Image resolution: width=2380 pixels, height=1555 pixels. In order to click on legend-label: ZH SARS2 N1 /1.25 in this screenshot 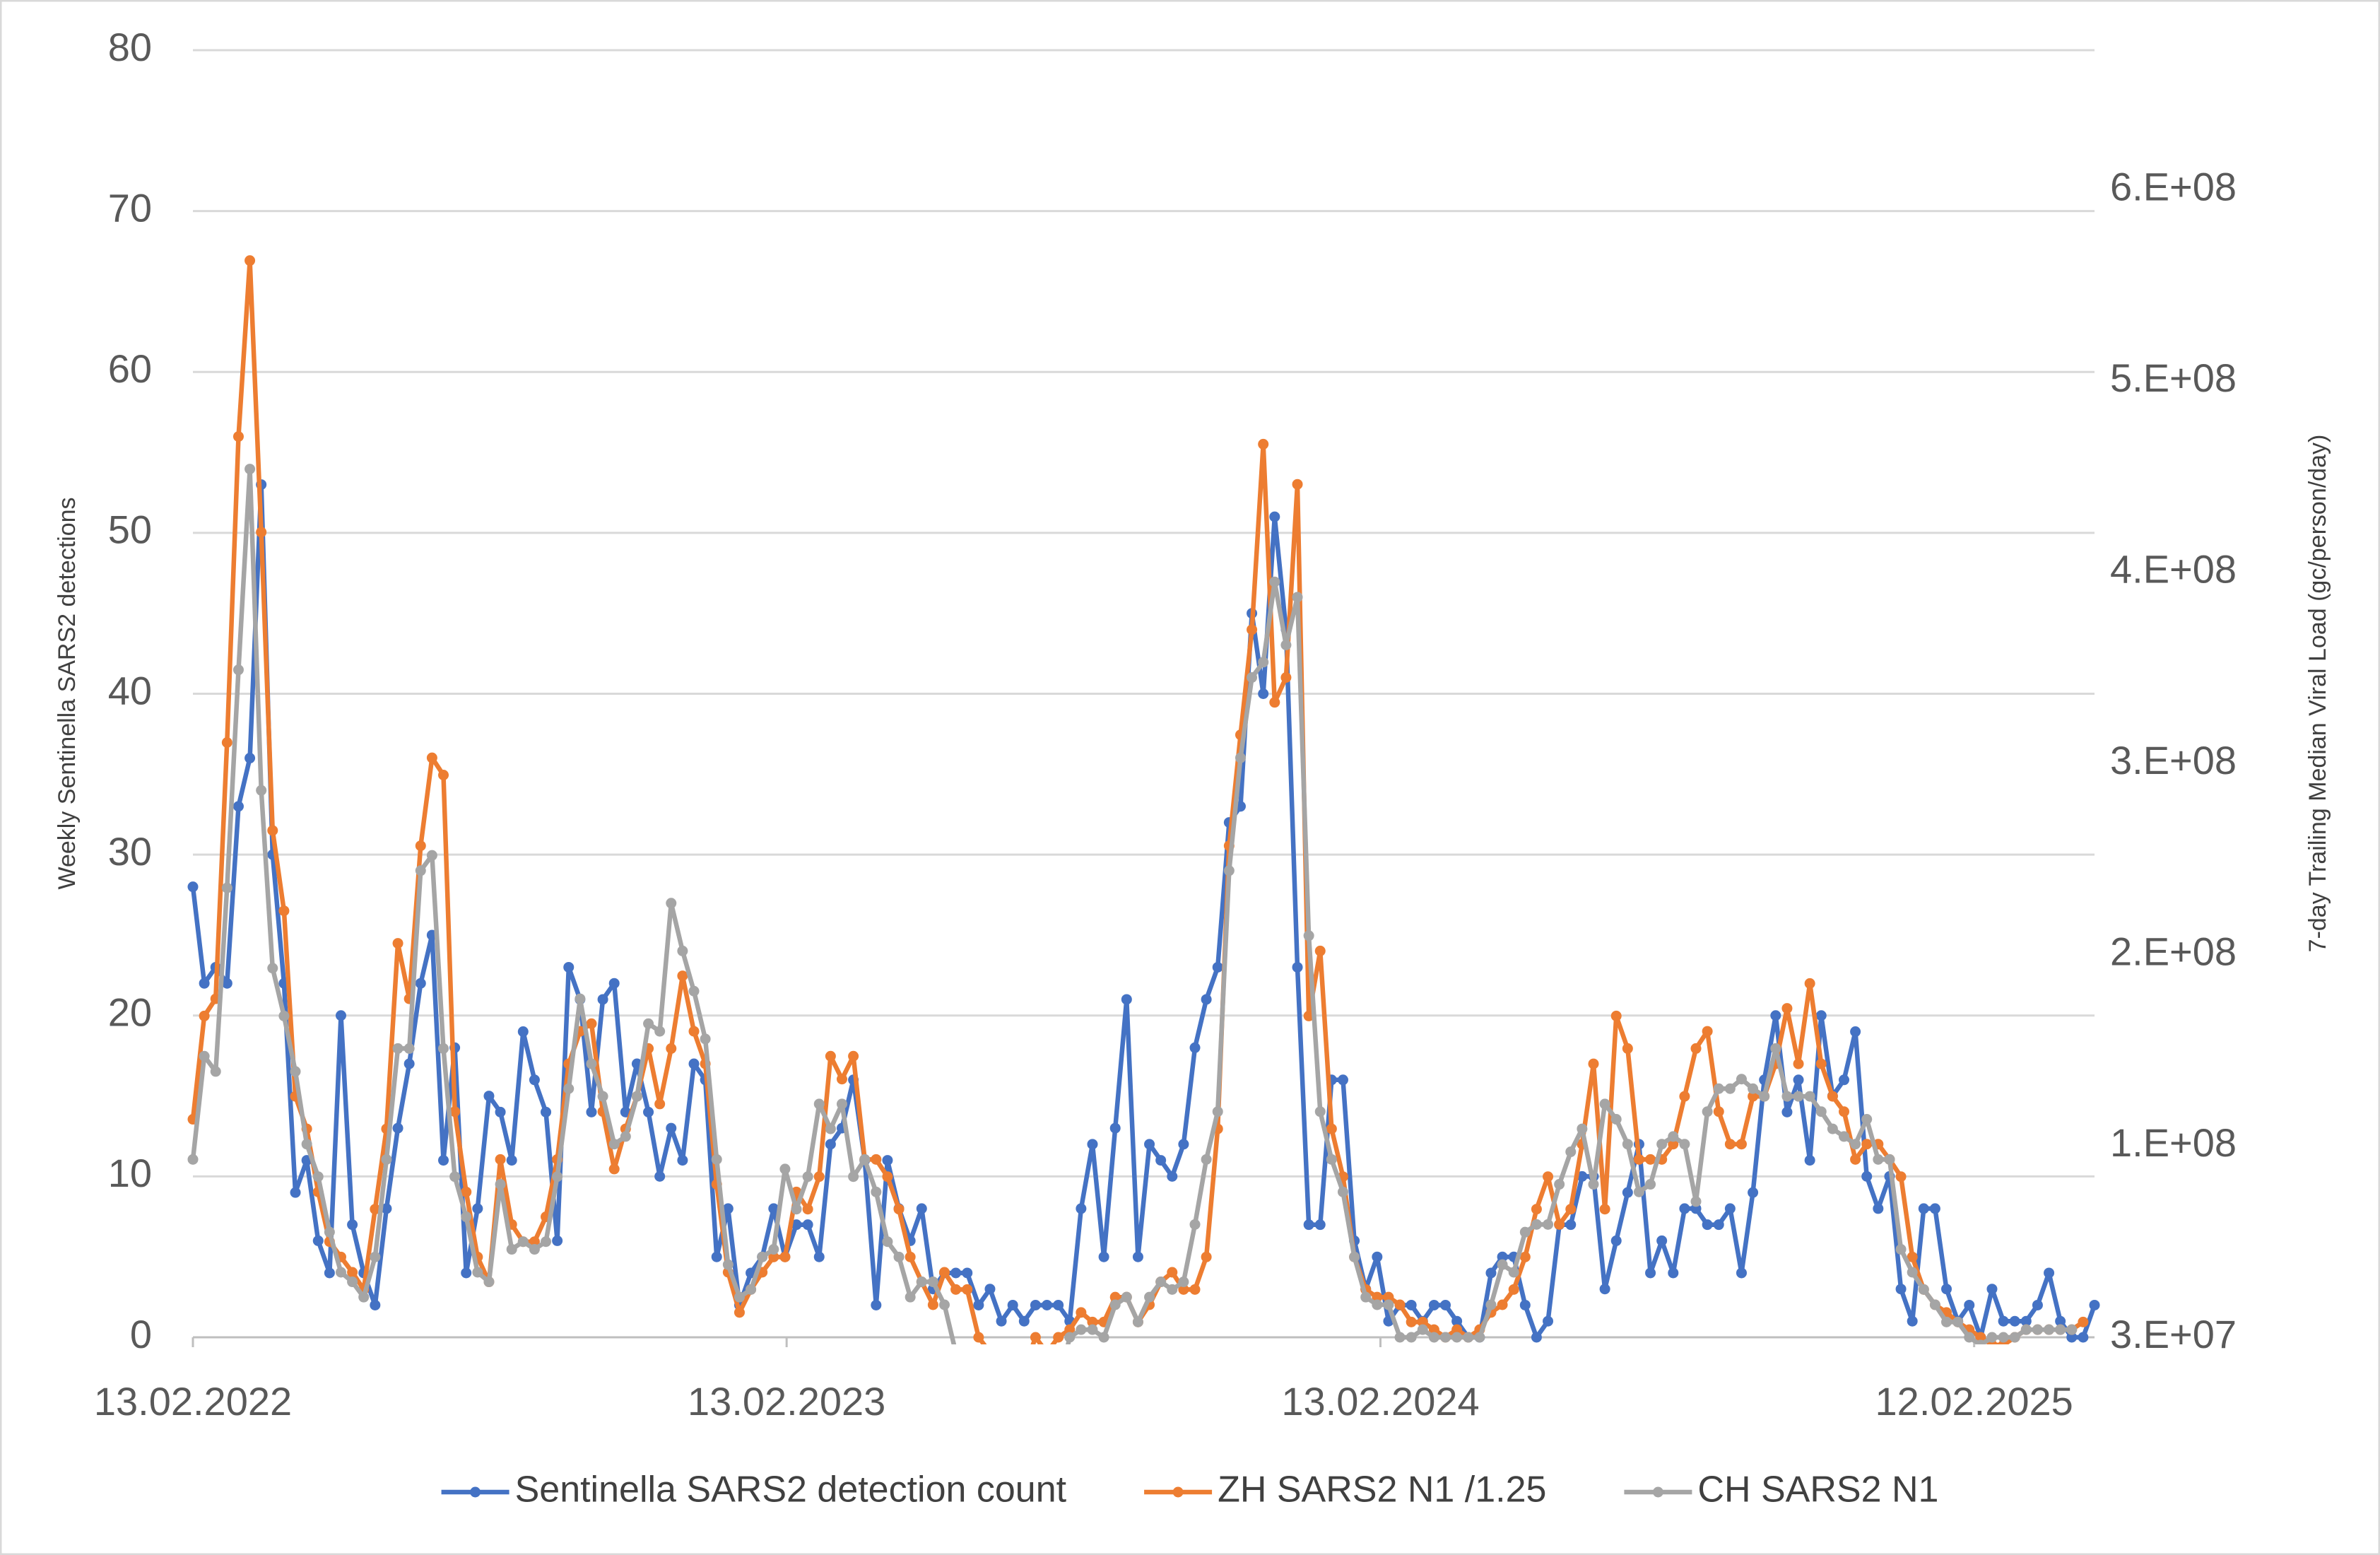, I will do `click(1382, 1489)`.